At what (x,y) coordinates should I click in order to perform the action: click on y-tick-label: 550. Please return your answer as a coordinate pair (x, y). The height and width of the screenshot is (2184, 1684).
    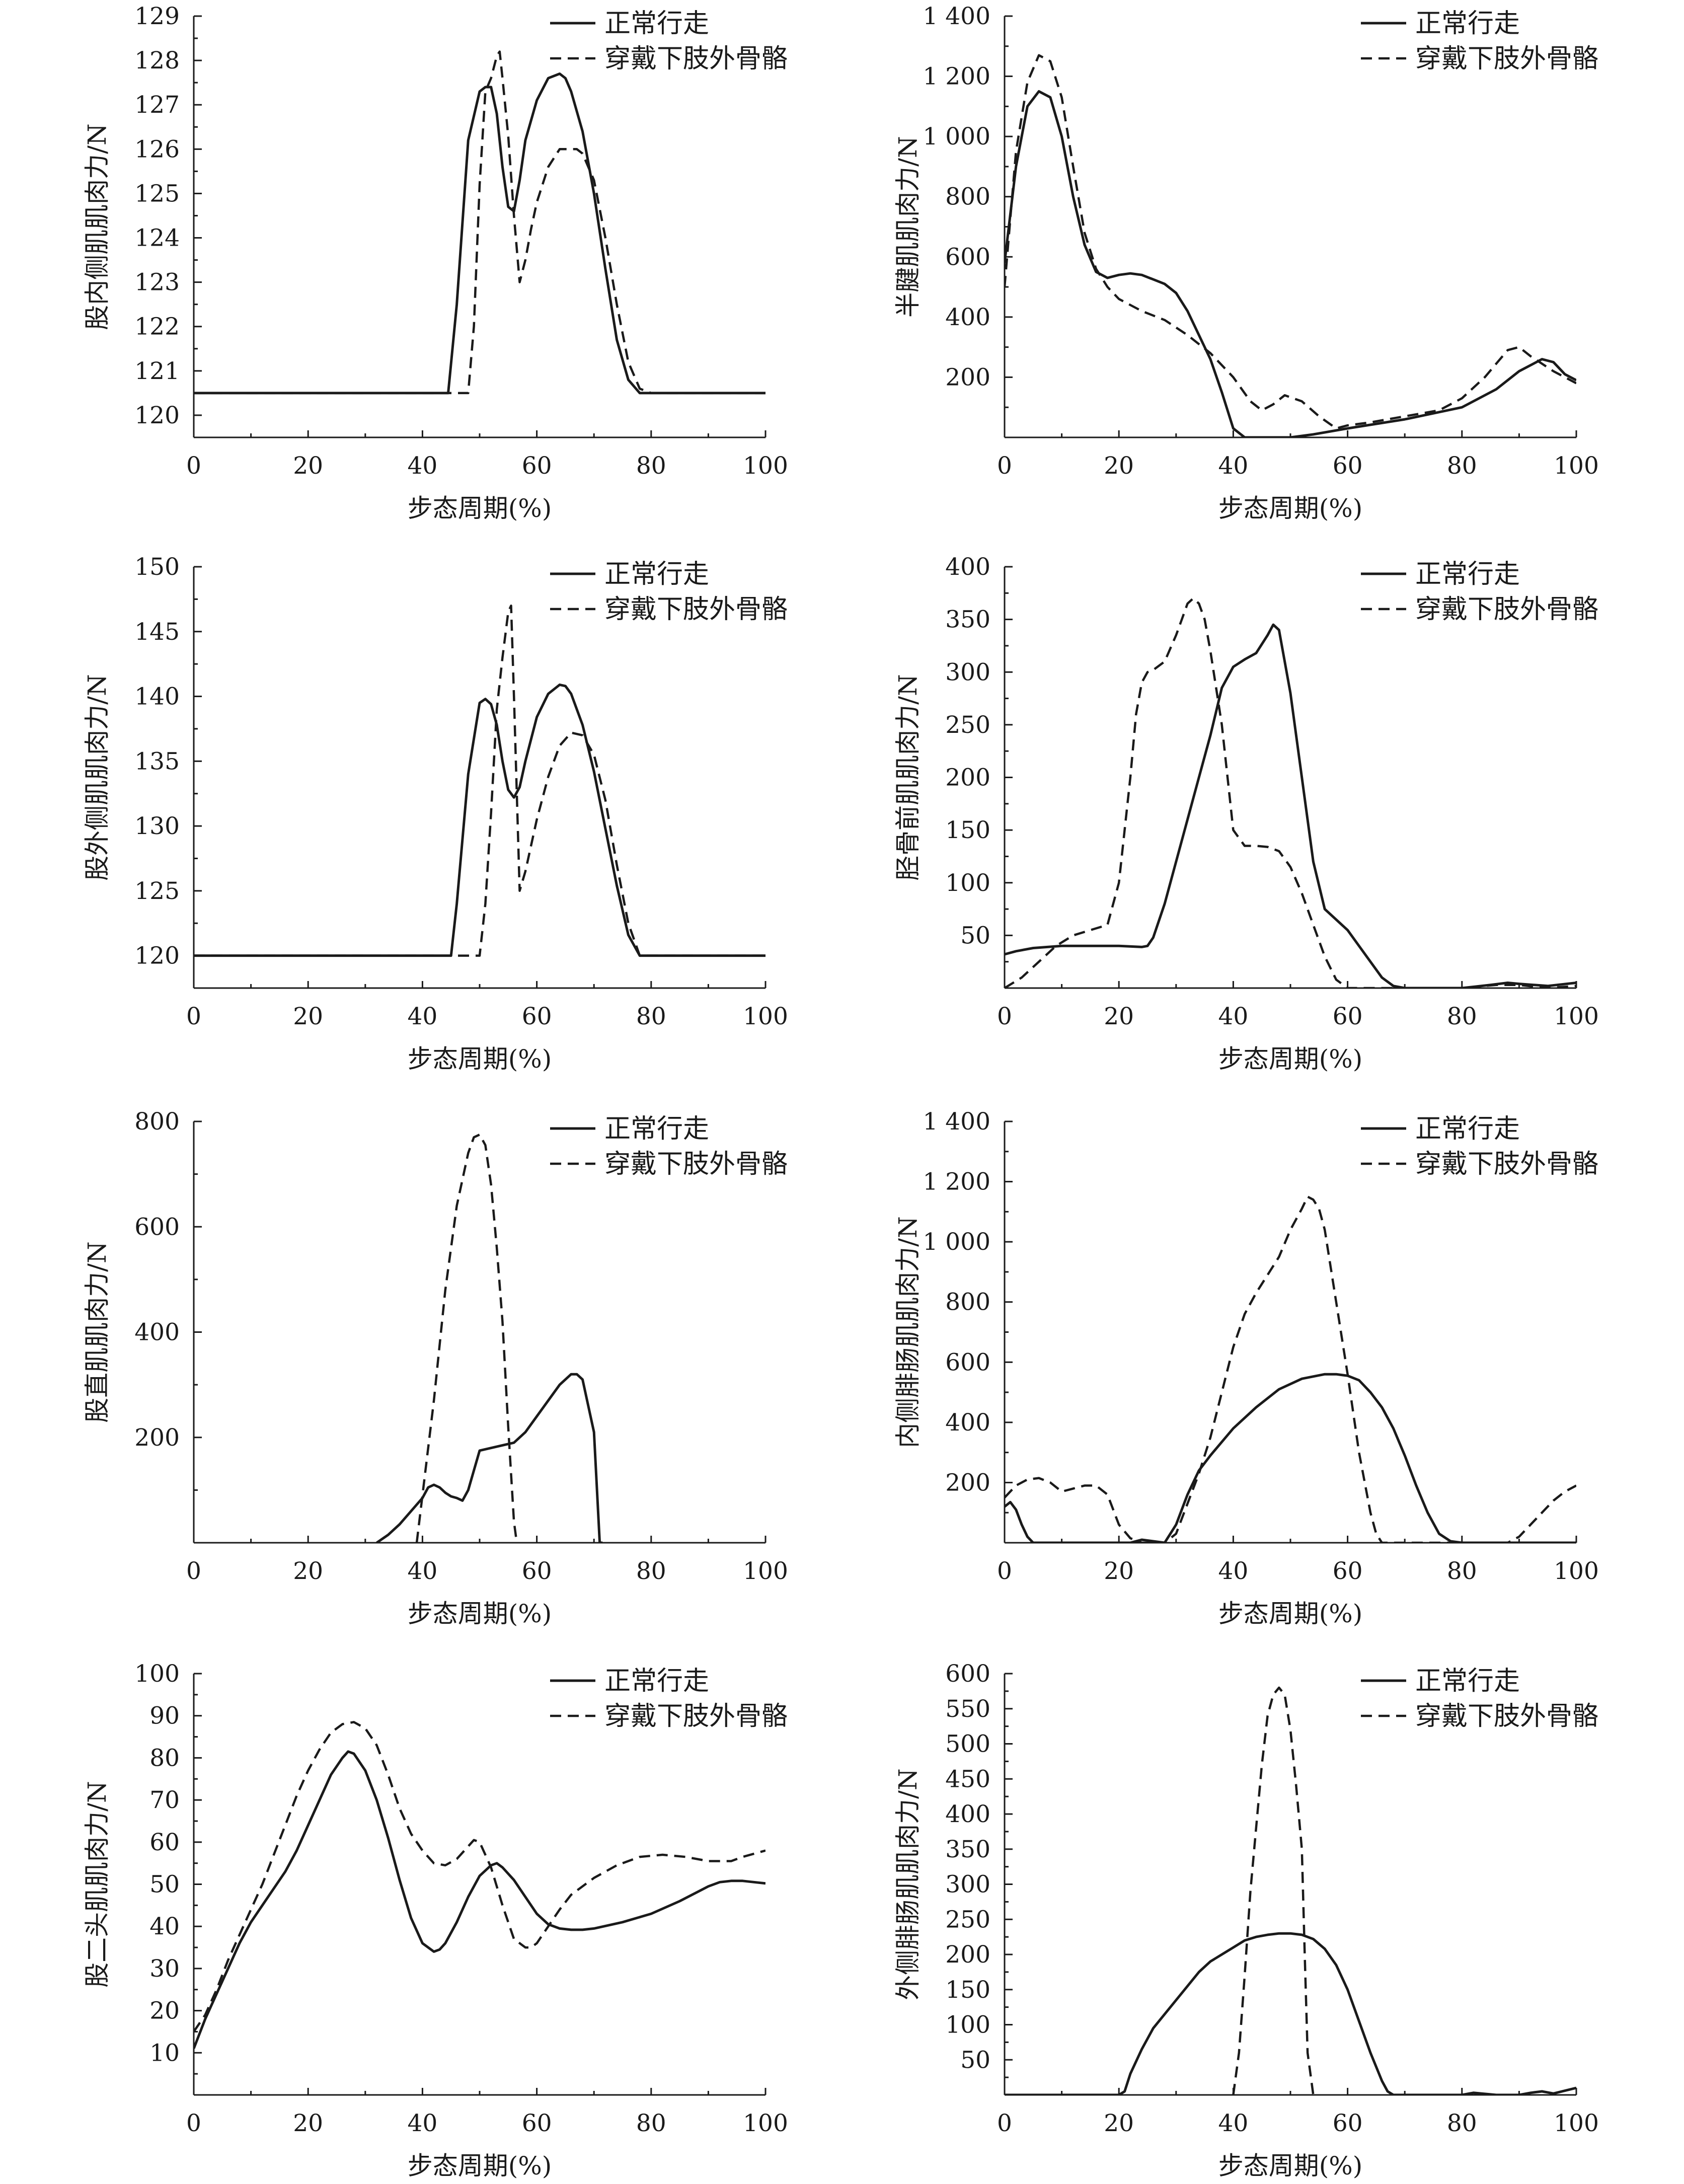
    Looking at the image, I should click on (967, 1709).